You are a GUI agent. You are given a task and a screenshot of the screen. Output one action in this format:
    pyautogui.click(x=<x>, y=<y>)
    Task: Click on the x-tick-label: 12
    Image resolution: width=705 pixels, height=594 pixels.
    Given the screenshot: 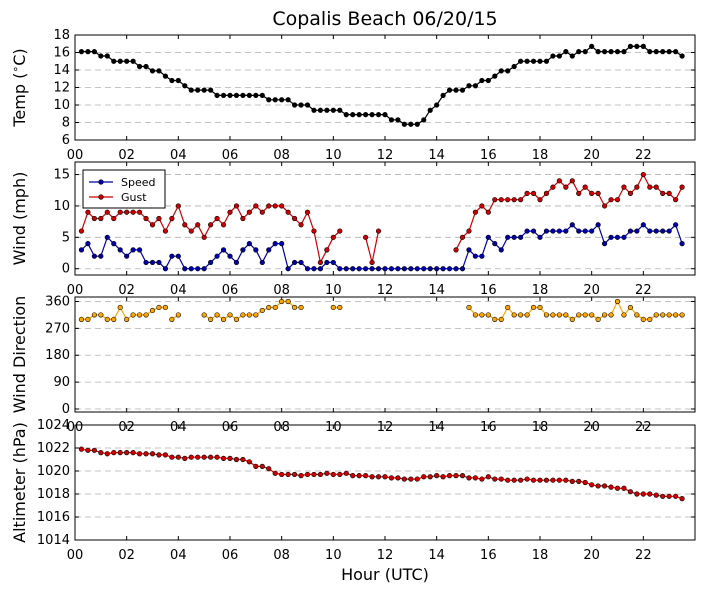 What is the action you would take?
    pyautogui.click(x=385, y=290)
    